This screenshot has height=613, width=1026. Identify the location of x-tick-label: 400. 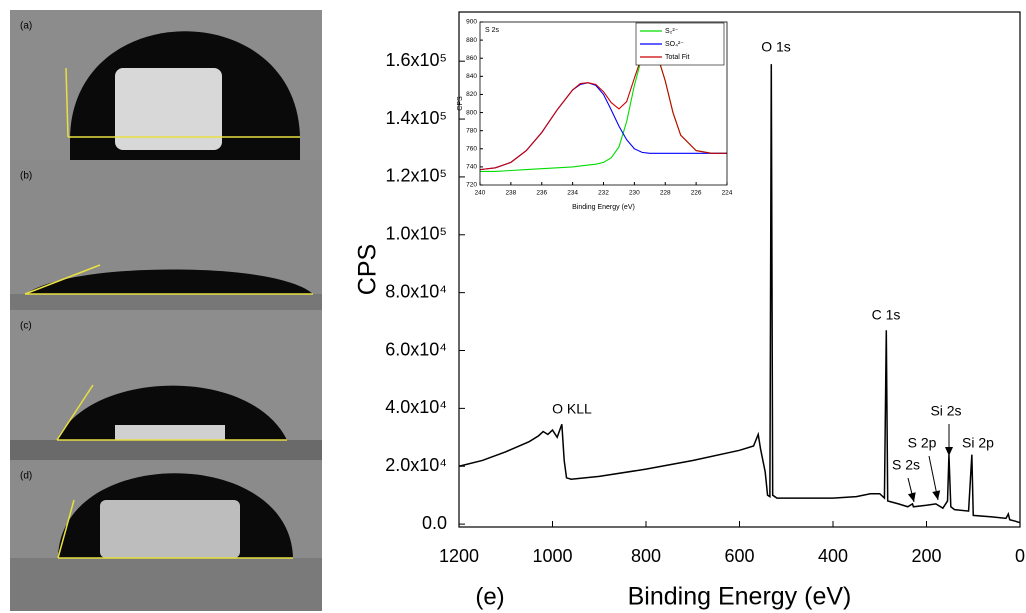
(833, 556).